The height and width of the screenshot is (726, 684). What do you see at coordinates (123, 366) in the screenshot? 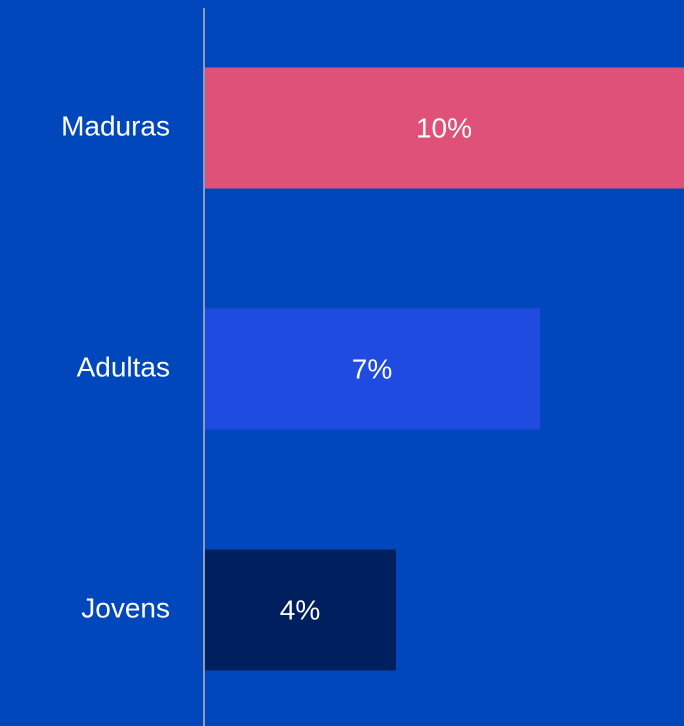
I see `category-label: Adultas` at bounding box center [123, 366].